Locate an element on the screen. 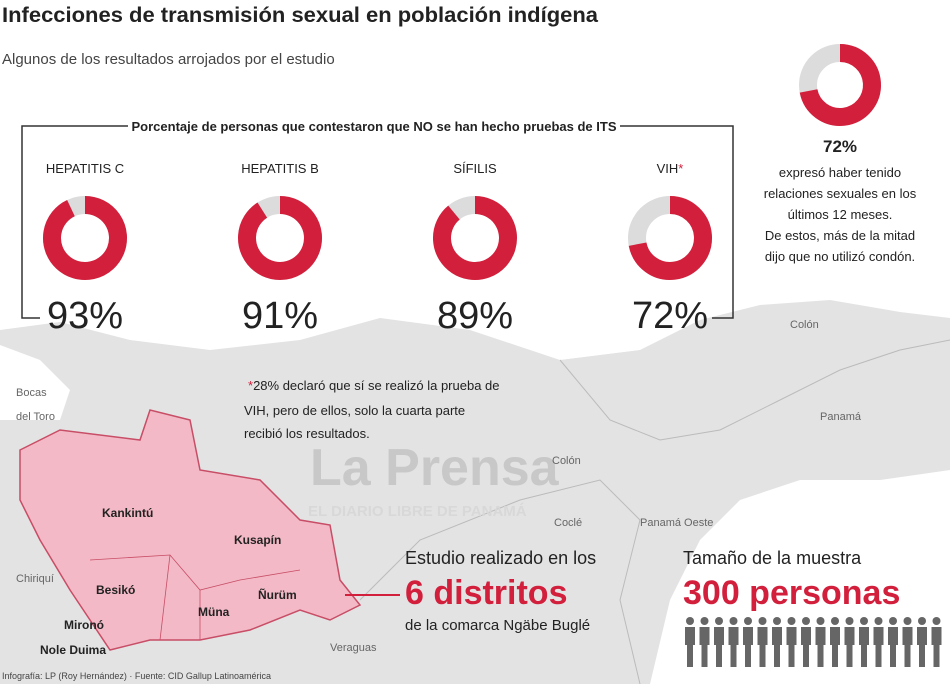  place: Panamá Oeste is located at coordinates (676, 523).